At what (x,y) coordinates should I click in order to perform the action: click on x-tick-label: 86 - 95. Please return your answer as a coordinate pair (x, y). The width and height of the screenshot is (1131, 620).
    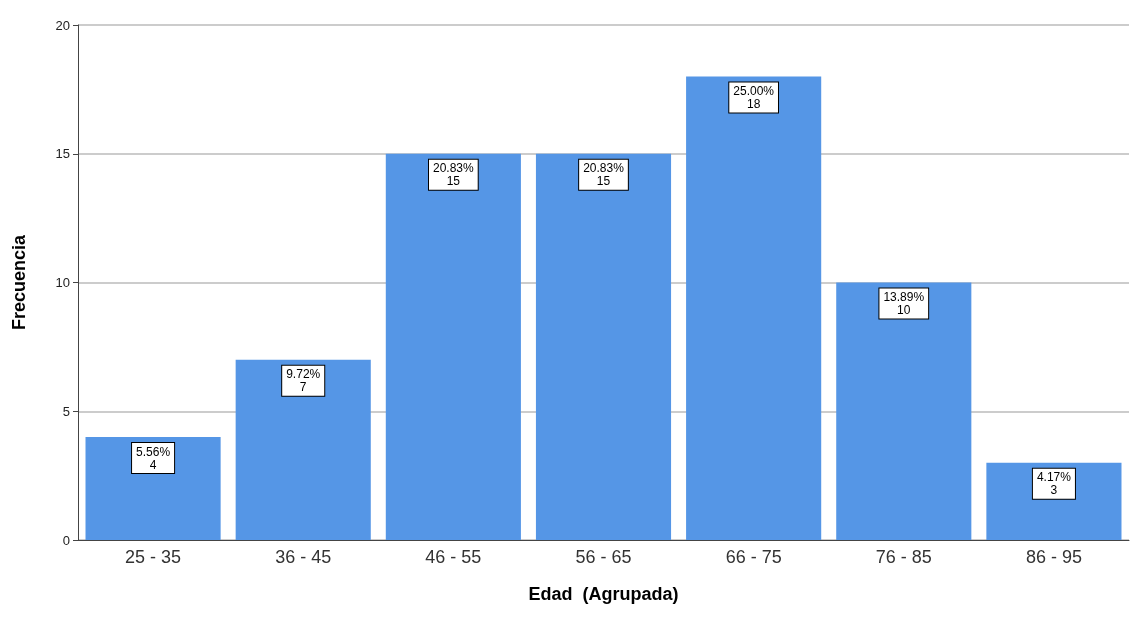
    Looking at the image, I should click on (1053, 557).